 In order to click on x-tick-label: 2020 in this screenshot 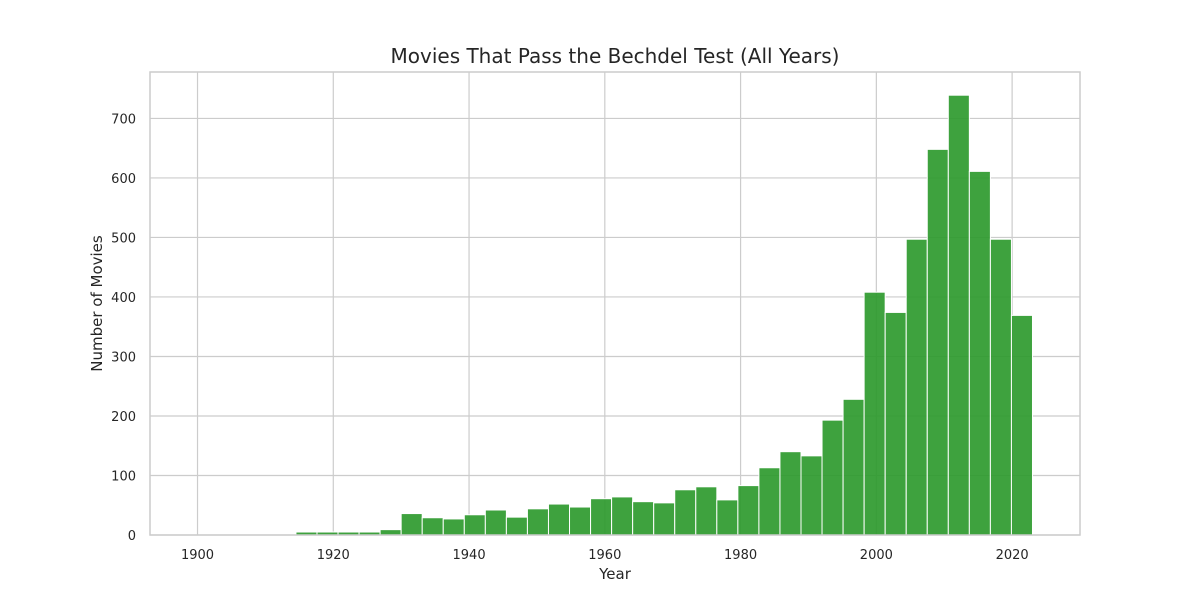, I will do `click(1012, 555)`.